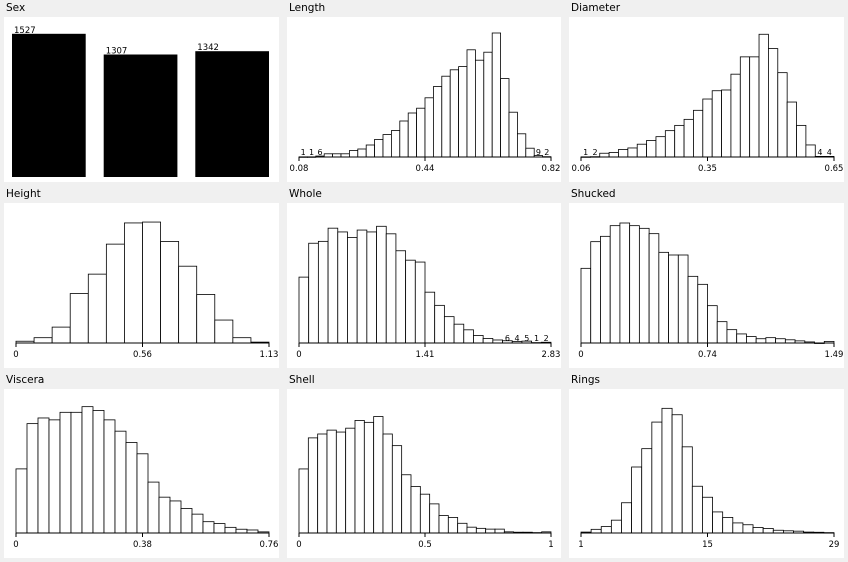  What do you see at coordinates (319, 152) in the screenshot?
I see `bar-count-label: 6` at bounding box center [319, 152].